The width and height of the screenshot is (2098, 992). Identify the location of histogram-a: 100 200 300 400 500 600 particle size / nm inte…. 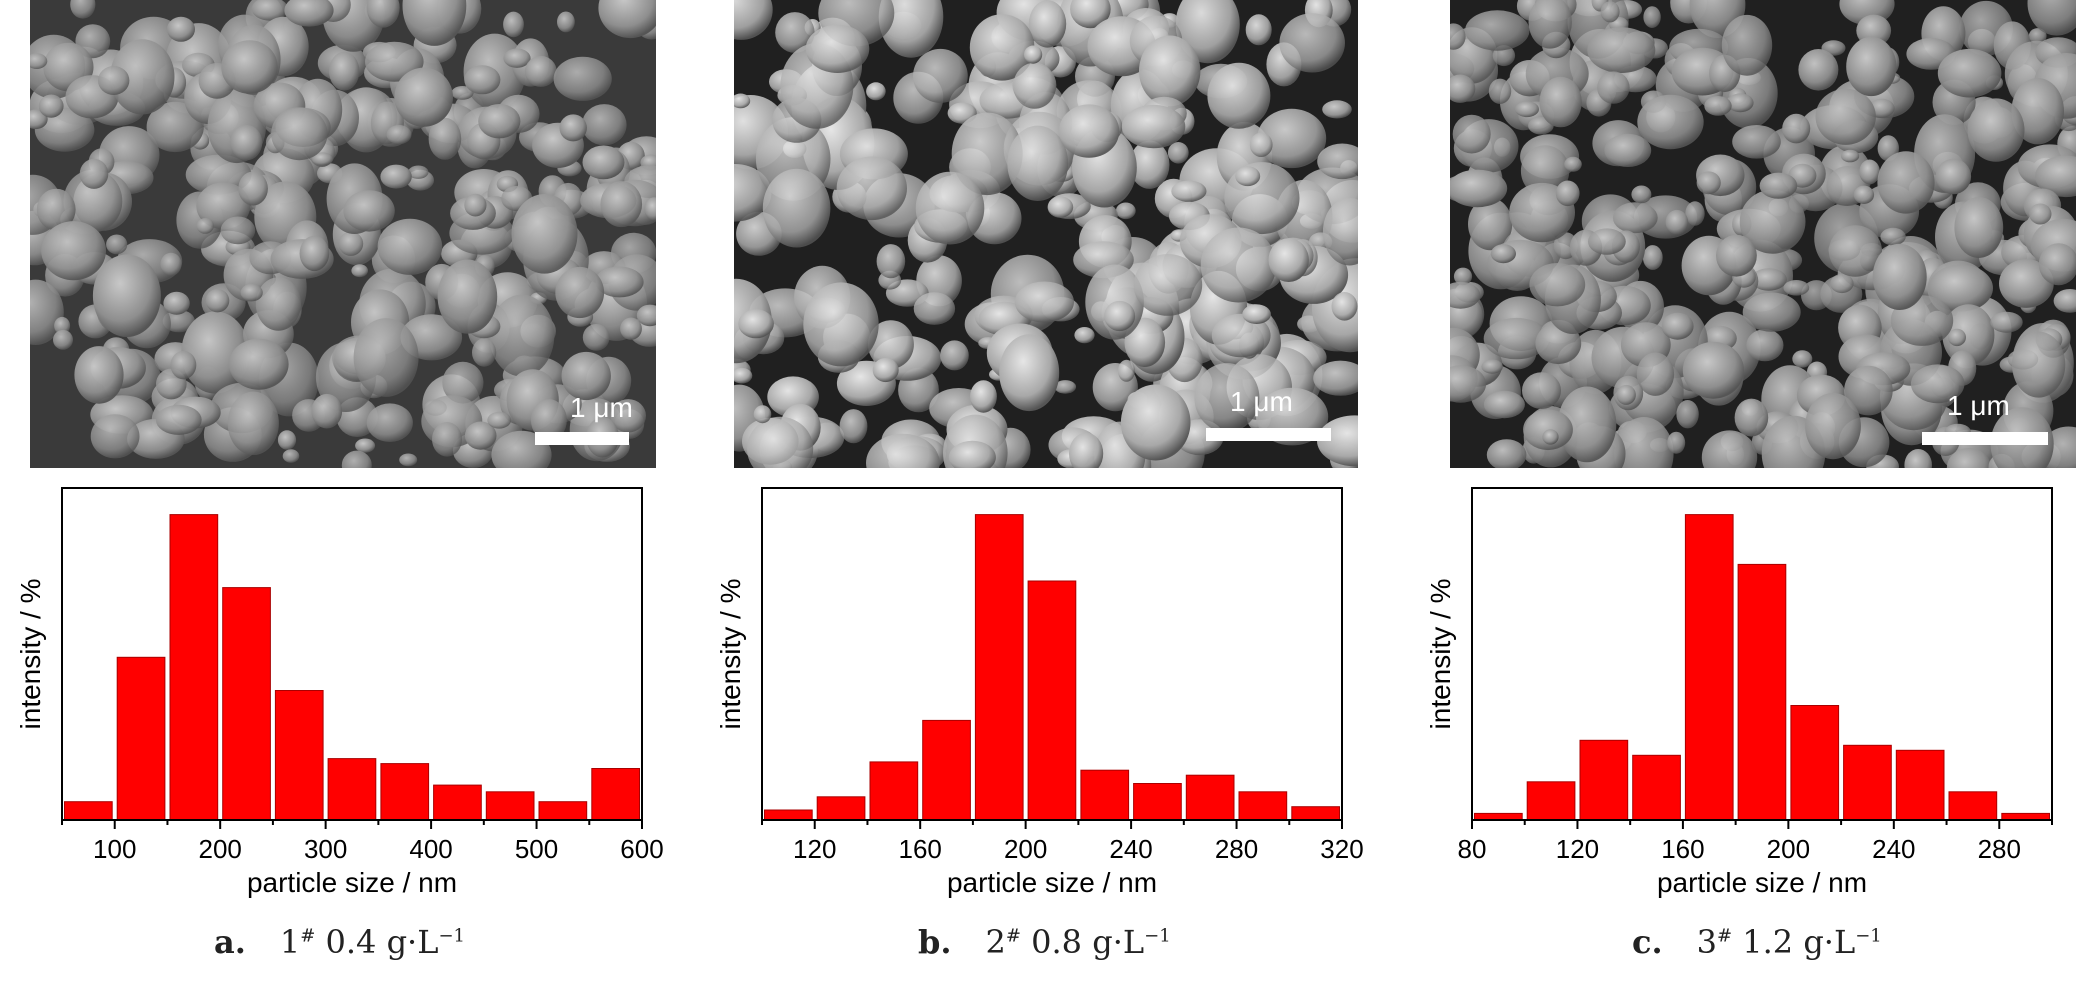
(339, 692).